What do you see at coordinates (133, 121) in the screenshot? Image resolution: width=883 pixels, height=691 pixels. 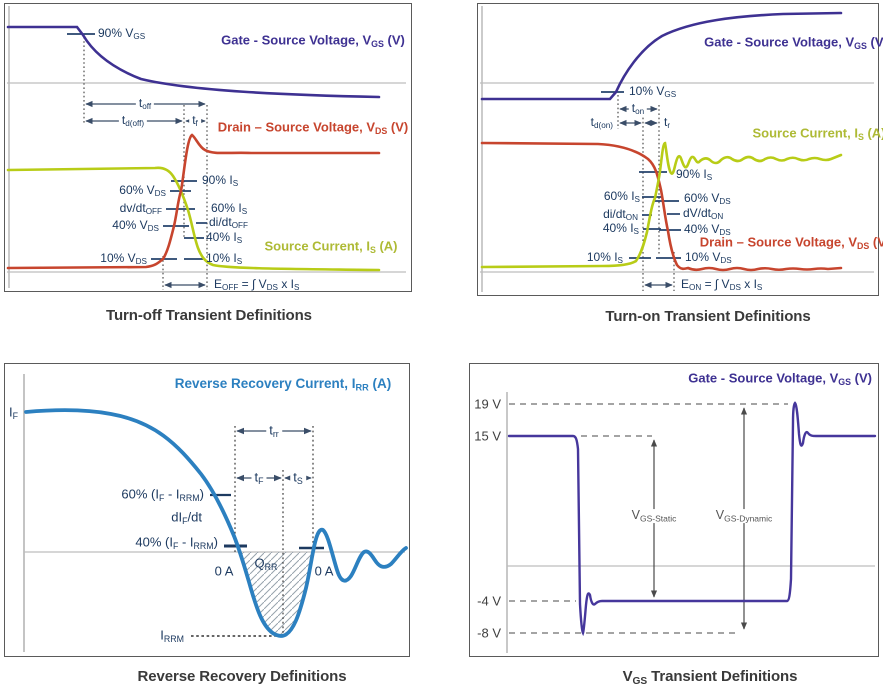 I see `label-tdoff: td(off)` at bounding box center [133, 121].